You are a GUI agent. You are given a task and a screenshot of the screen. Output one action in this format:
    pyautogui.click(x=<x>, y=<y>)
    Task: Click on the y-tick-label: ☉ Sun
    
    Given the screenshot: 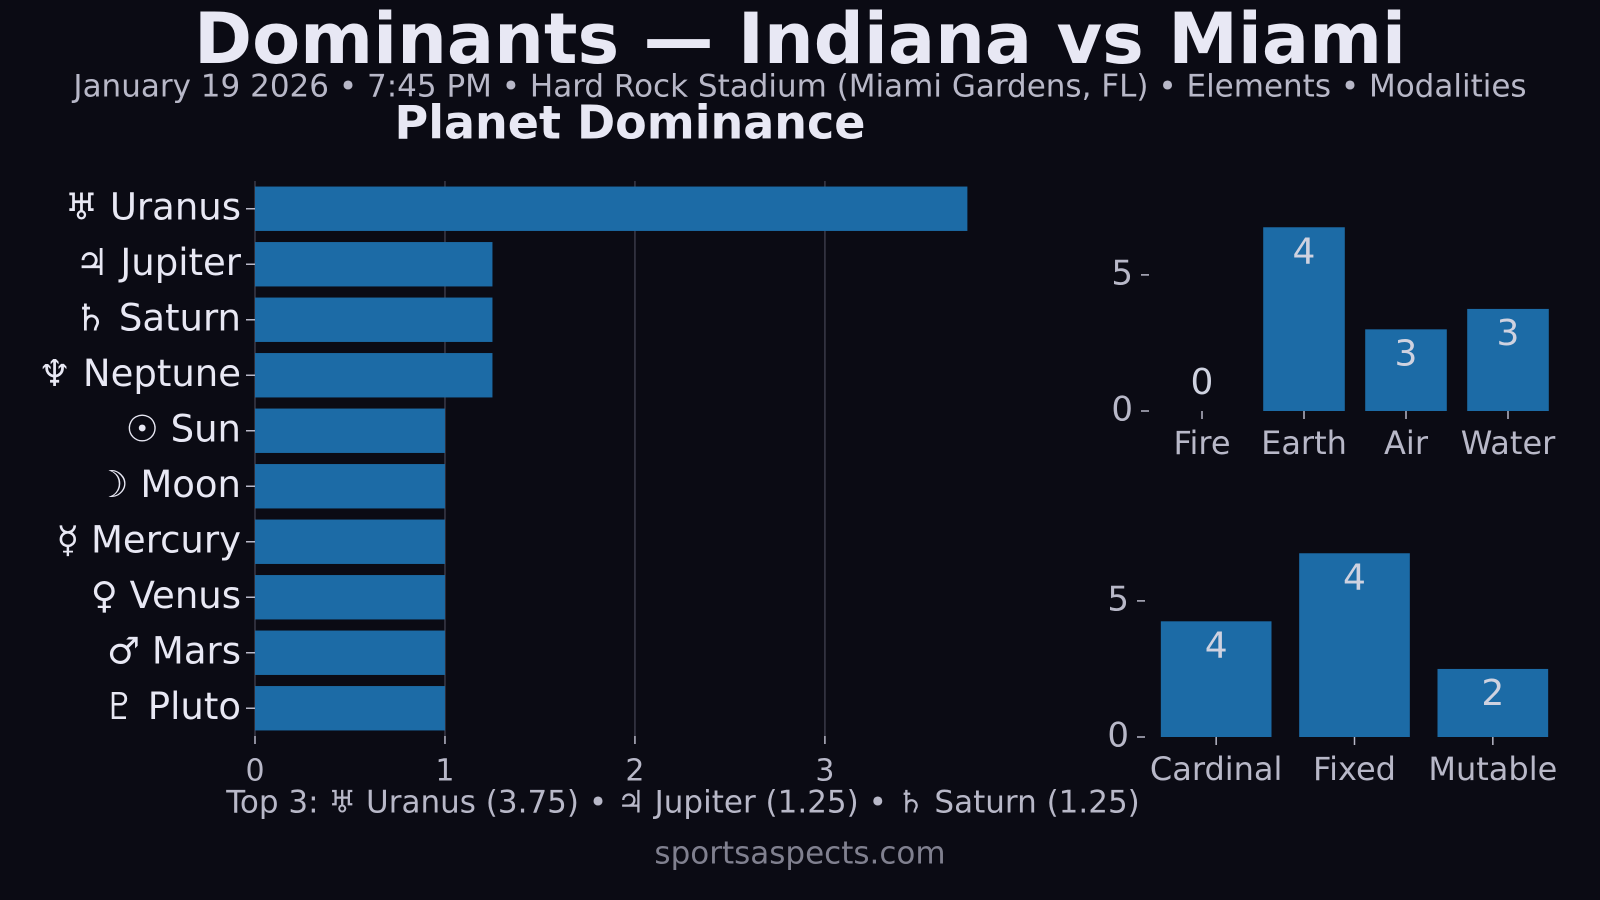 What is the action you would take?
    pyautogui.click(x=183, y=428)
    